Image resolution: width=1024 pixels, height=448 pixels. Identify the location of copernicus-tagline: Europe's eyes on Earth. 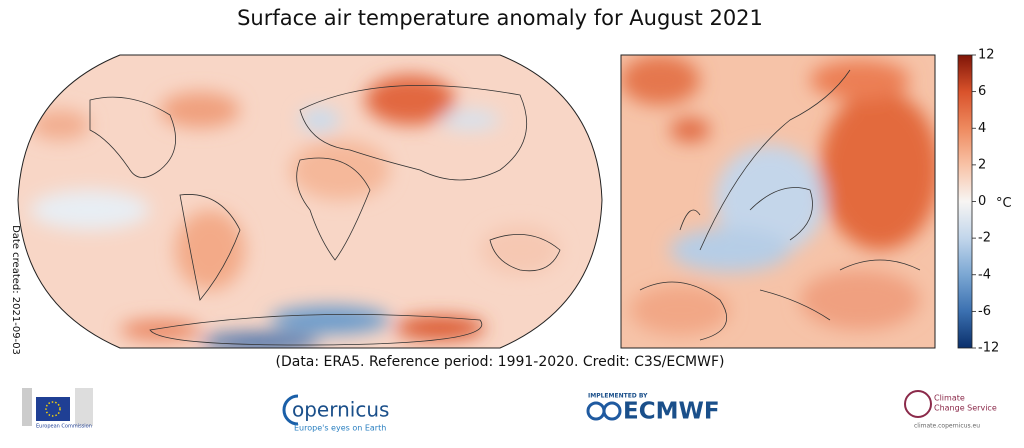
(340, 428).